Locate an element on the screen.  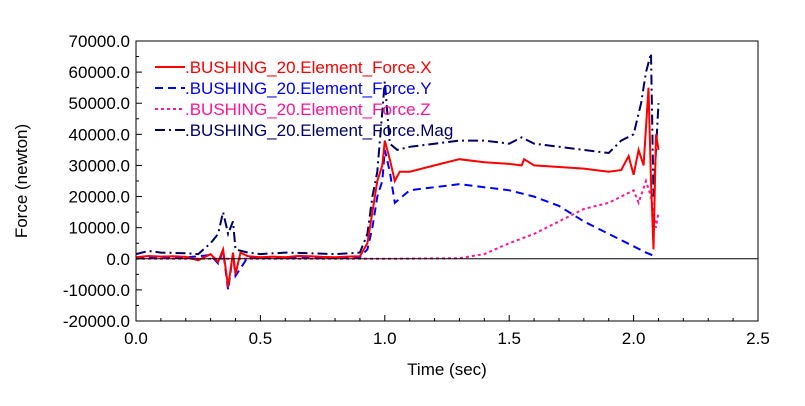
y-tick-label: 70000.0 is located at coordinates (99, 41).